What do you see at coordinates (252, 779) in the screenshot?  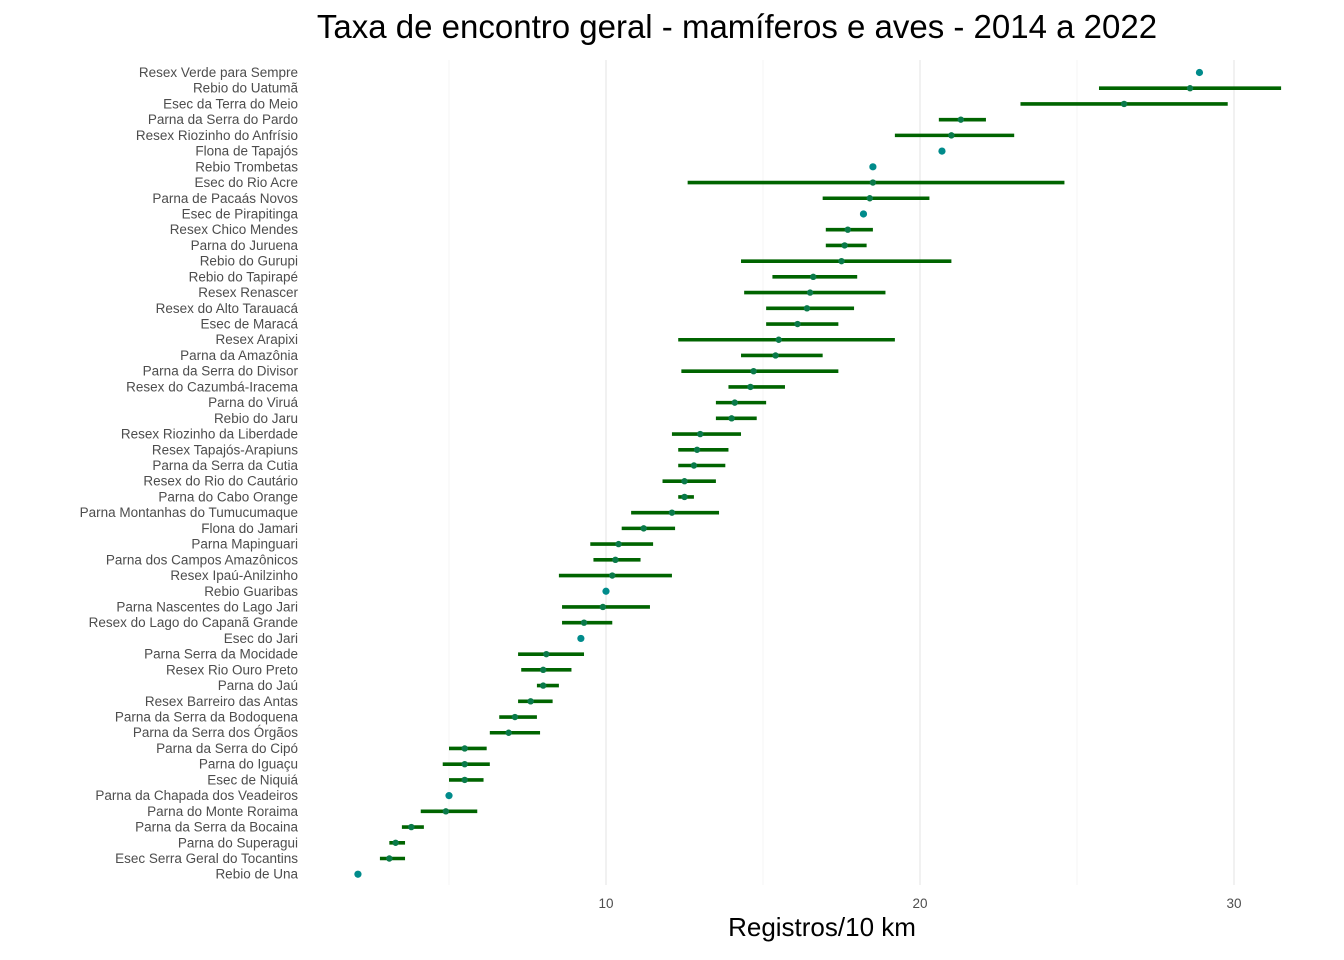 I see `y-tick-label: Esec de Niquiá` at bounding box center [252, 779].